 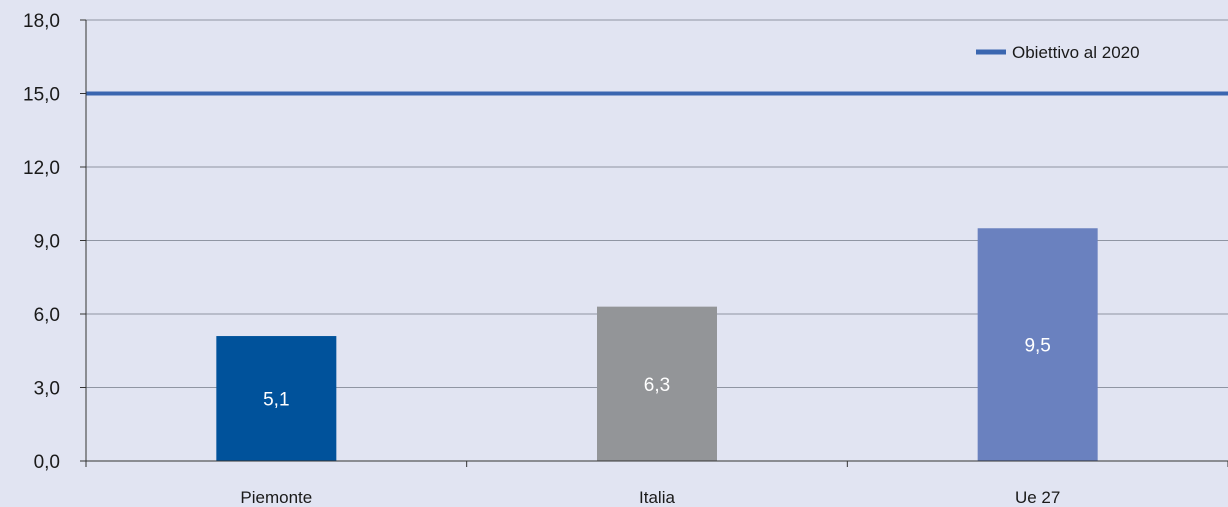 I want to click on legend: Obiettivo al 2020, so click(x=1058, y=52).